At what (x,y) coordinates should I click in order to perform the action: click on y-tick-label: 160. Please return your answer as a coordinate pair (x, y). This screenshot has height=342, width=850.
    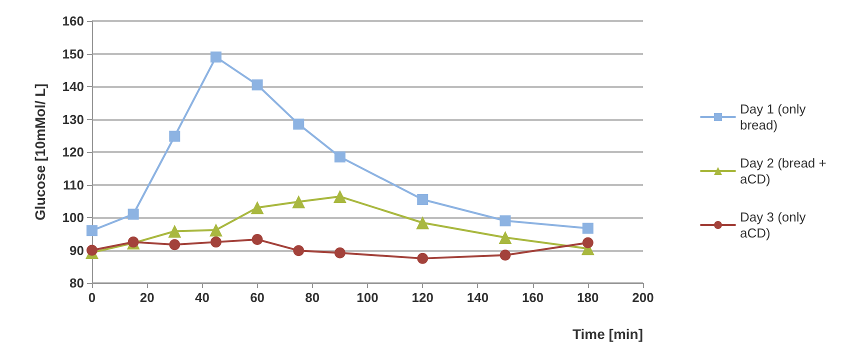
    Looking at the image, I should click on (73, 21).